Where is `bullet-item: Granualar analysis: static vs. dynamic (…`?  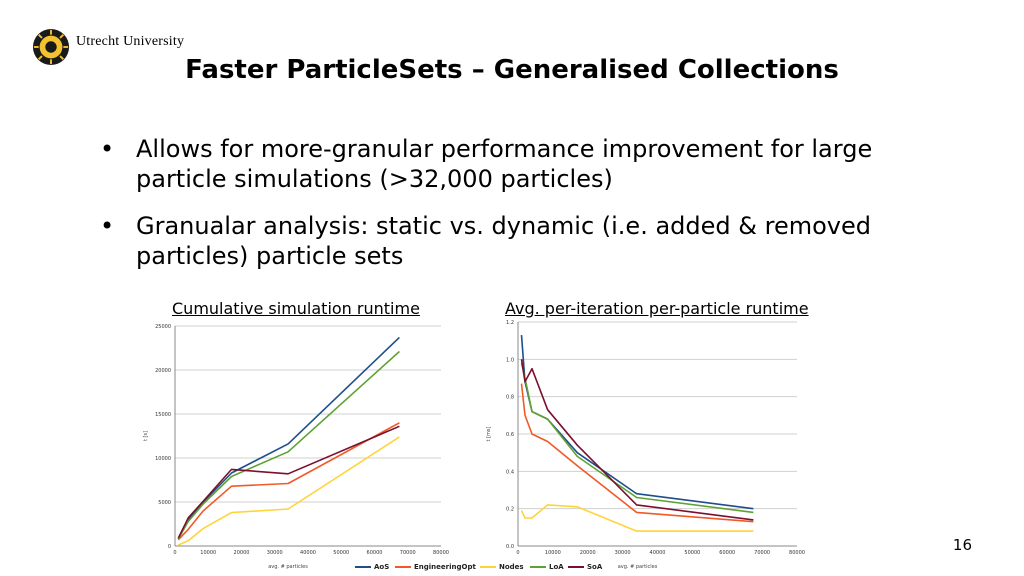 bullet-item: Granualar analysis: static vs. dynamic (… is located at coordinates (530, 241).